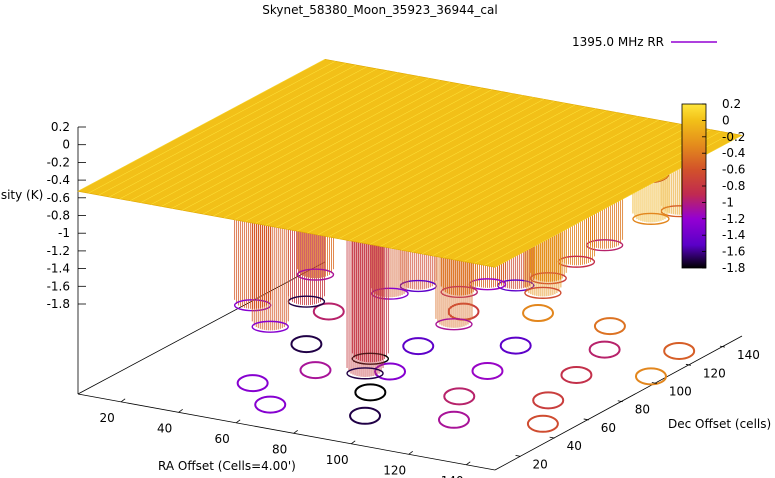 This screenshot has width=775, height=478. Describe the element at coordinates (64, 233) in the screenshot. I see `z-tick-label: -1` at that location.